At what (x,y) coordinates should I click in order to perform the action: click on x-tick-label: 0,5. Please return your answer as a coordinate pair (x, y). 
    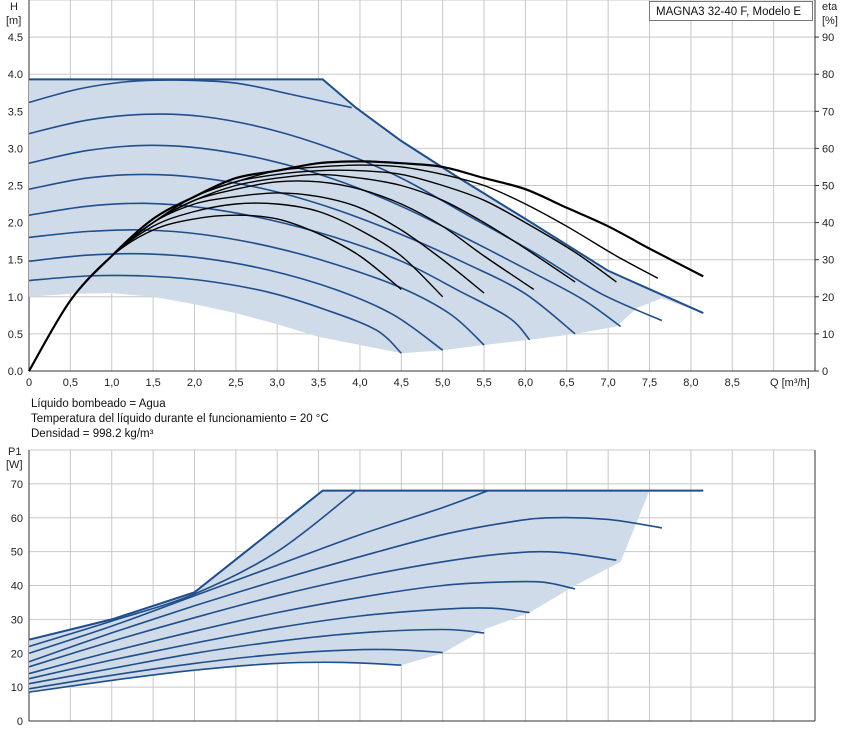
    Looking at the image, I should click on (70, 383).